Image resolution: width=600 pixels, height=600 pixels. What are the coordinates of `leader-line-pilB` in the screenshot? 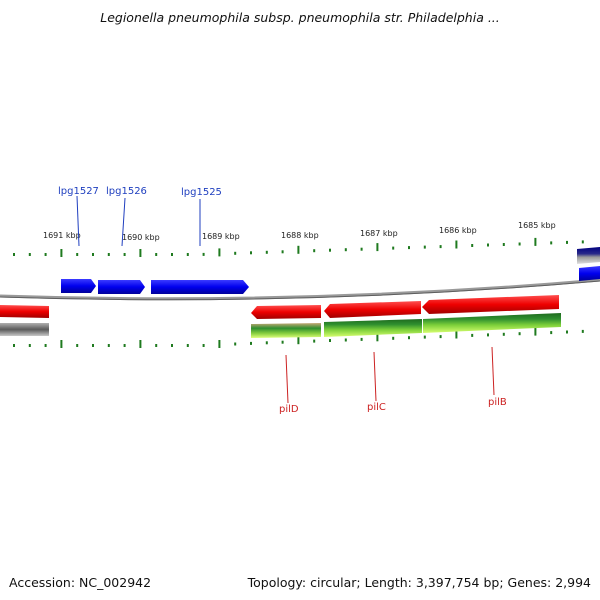 It's located at (493, 371).